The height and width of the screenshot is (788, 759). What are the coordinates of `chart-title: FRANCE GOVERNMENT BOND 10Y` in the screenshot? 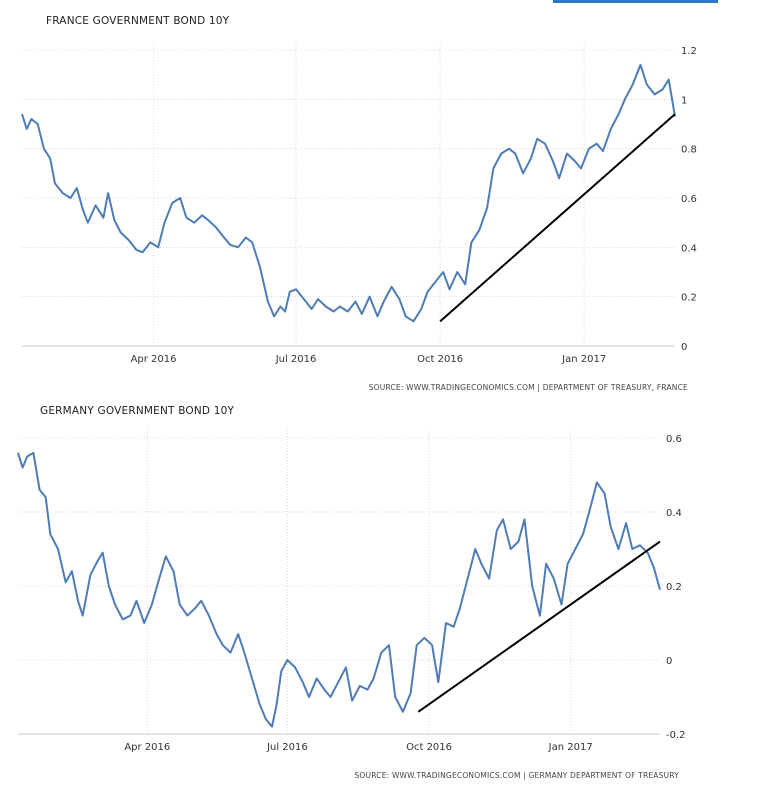 It's located at (138, 21).